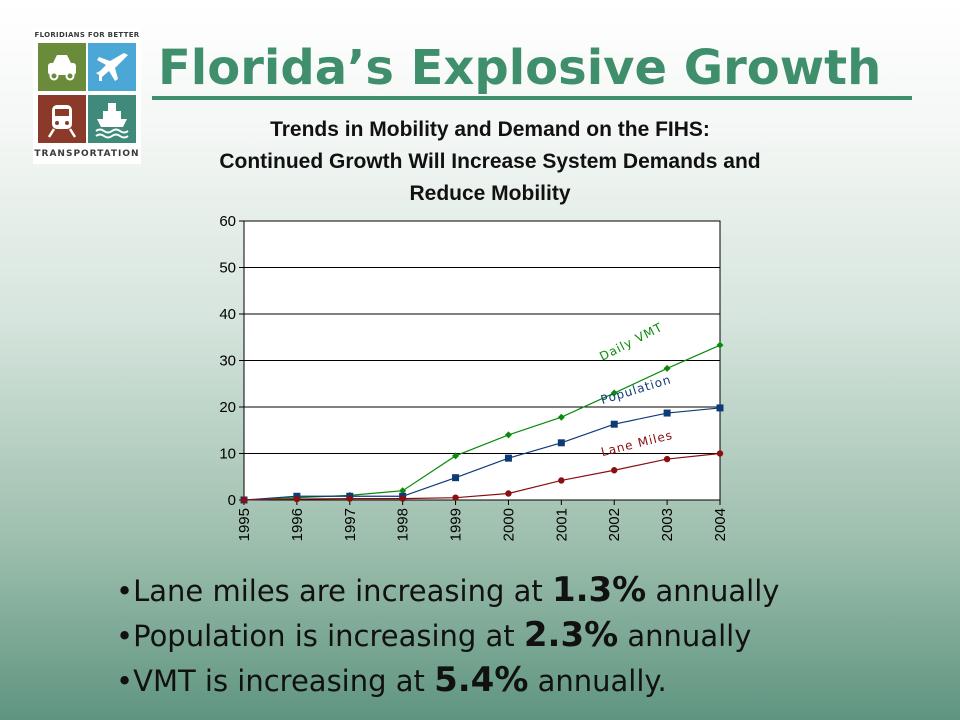  What do you see at coordinates (508, 524) in the screenshot?
I see `x-tick-label: 2000` at bounding box center [508, 524].